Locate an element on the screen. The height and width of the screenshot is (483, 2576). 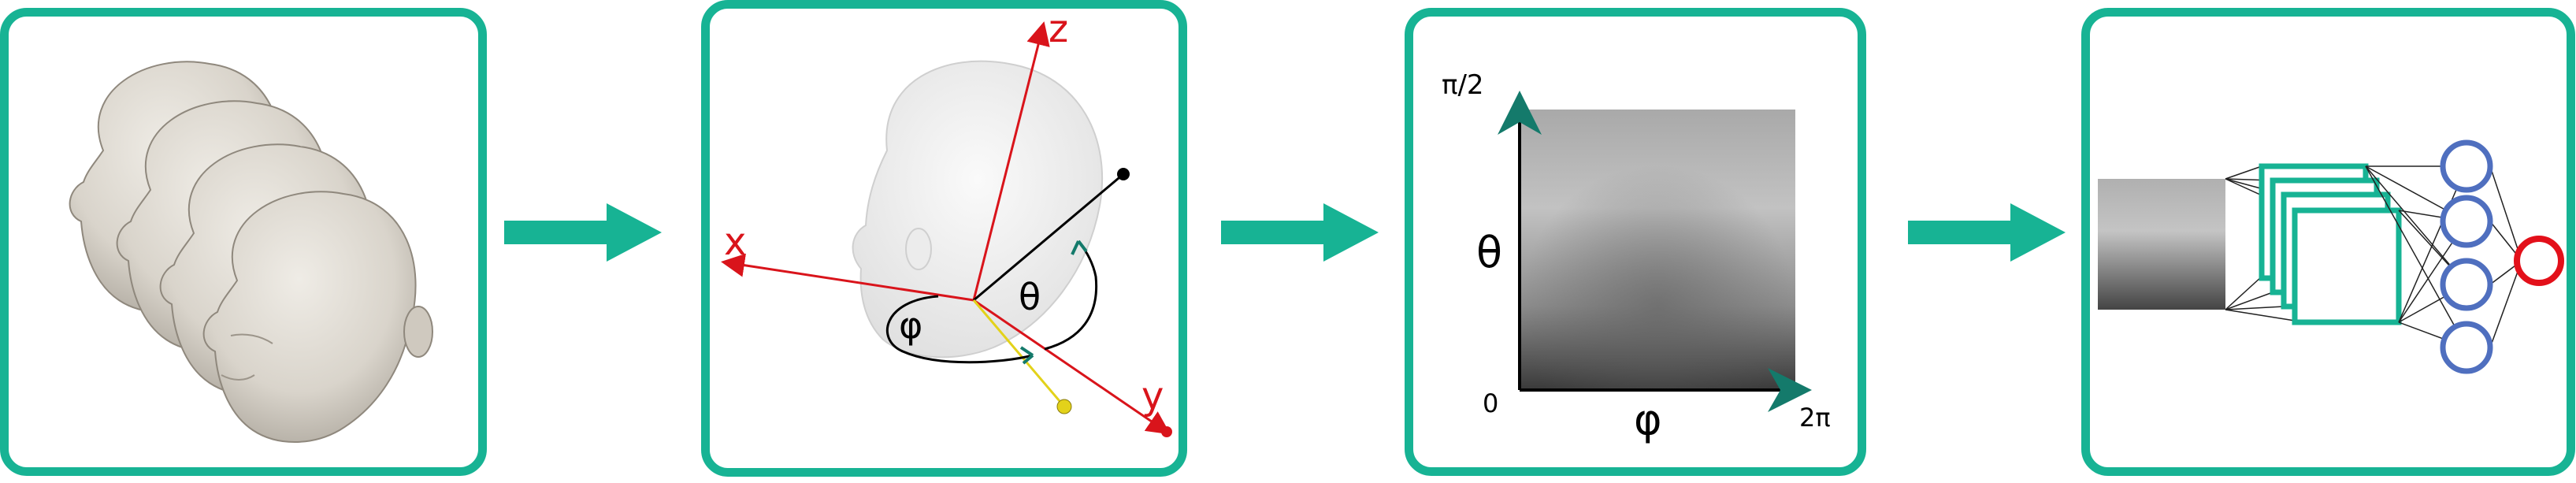
theta-max-label: π/2 is located at coordinates (1463, 85).